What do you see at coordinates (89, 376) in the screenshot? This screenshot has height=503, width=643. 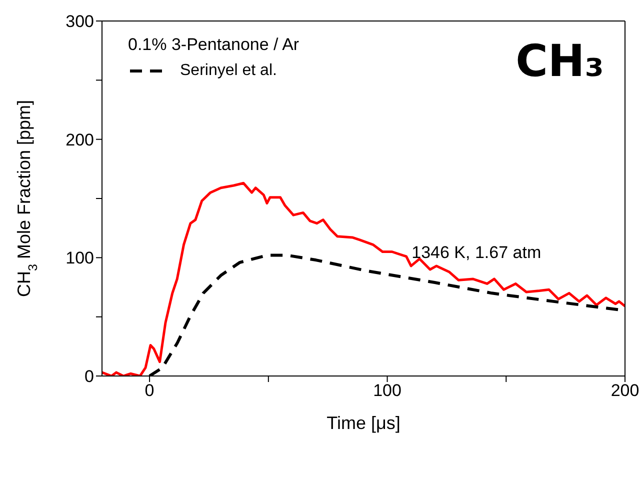 I see `y-tick-label: 0` at bounding box center [89, 376].